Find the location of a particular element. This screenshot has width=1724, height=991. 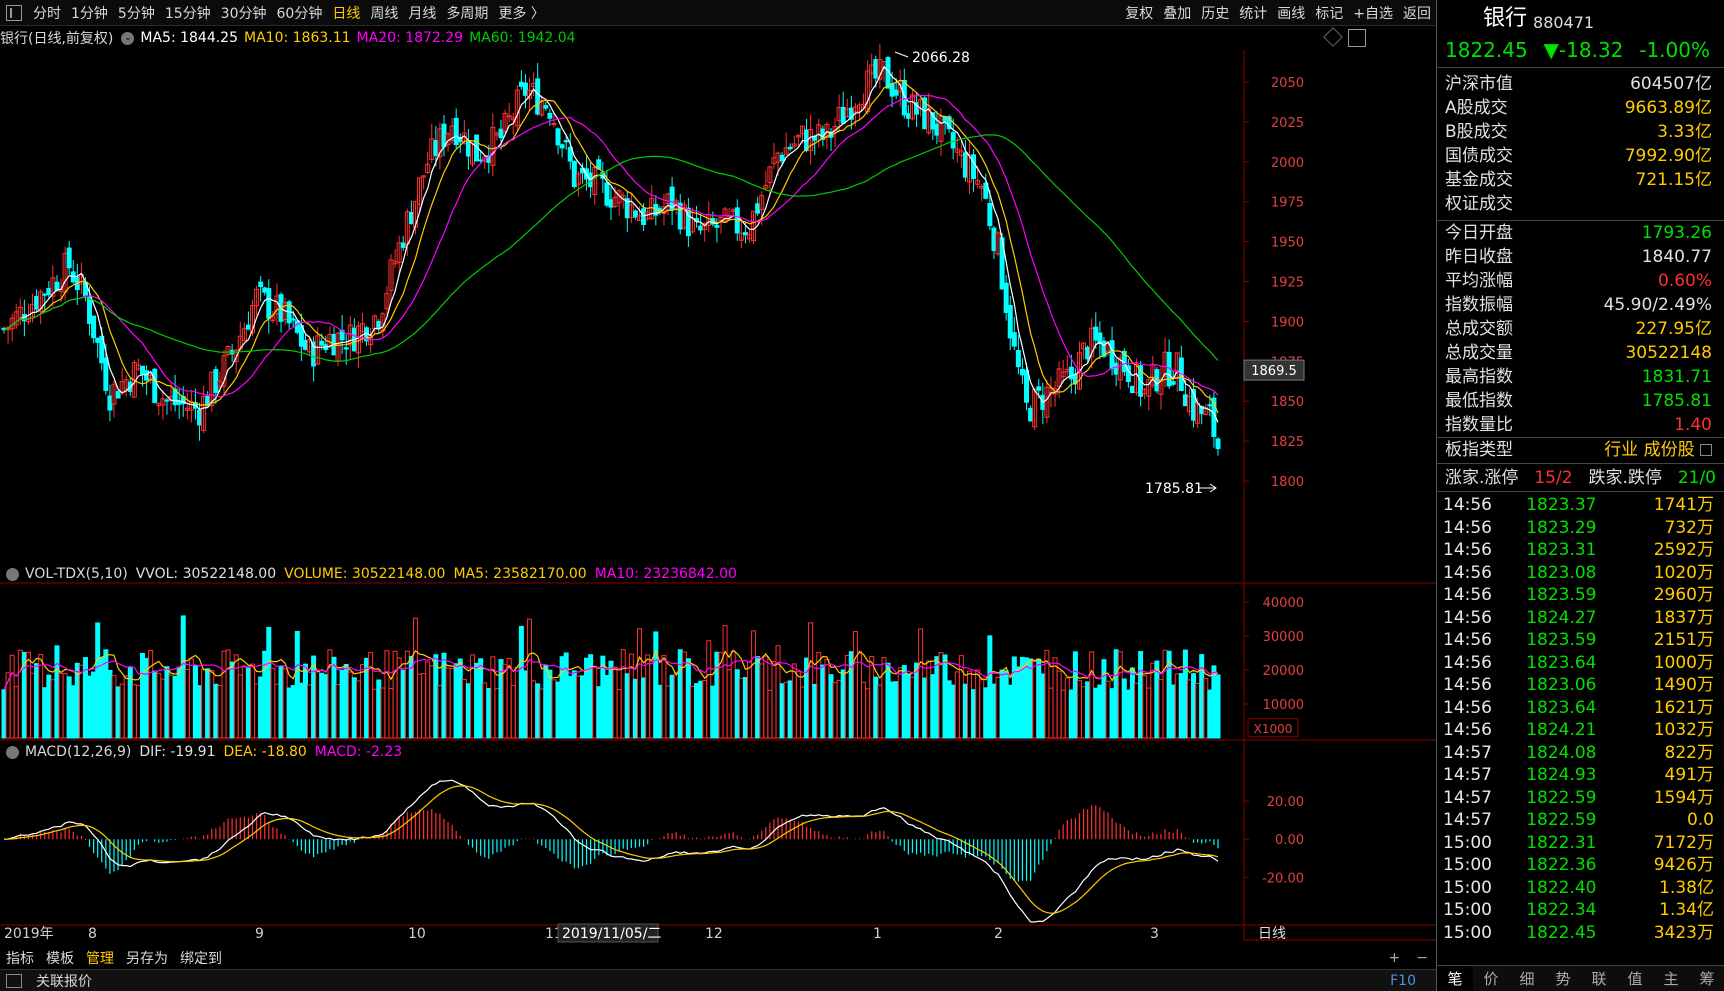

indicator-tool-0: 指标 is located at coordinates (20, 959).